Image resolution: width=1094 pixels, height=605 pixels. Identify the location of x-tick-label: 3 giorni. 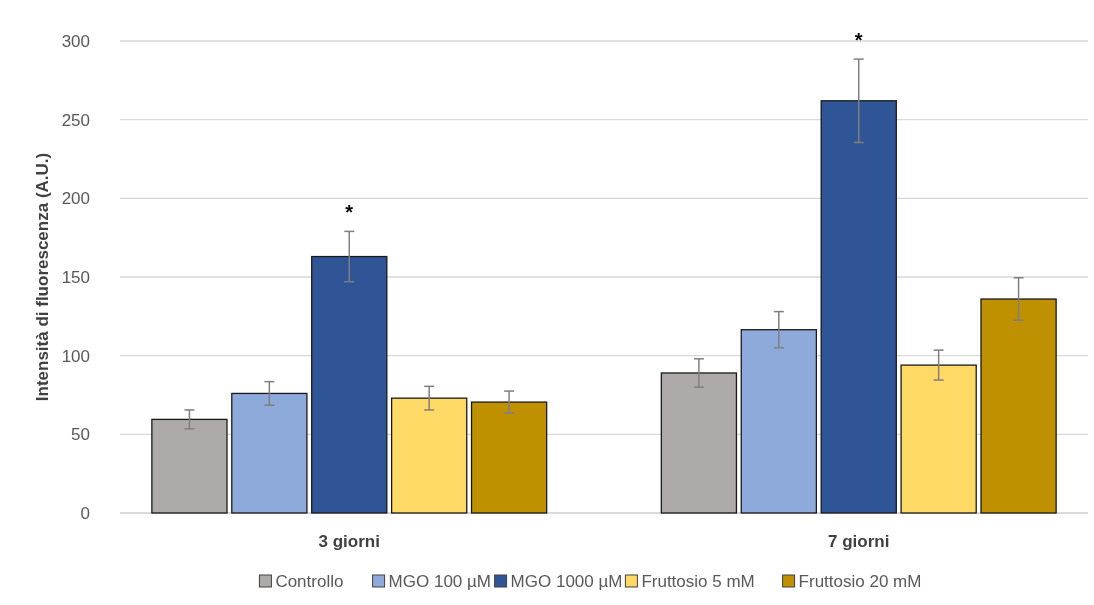
(349, 541).